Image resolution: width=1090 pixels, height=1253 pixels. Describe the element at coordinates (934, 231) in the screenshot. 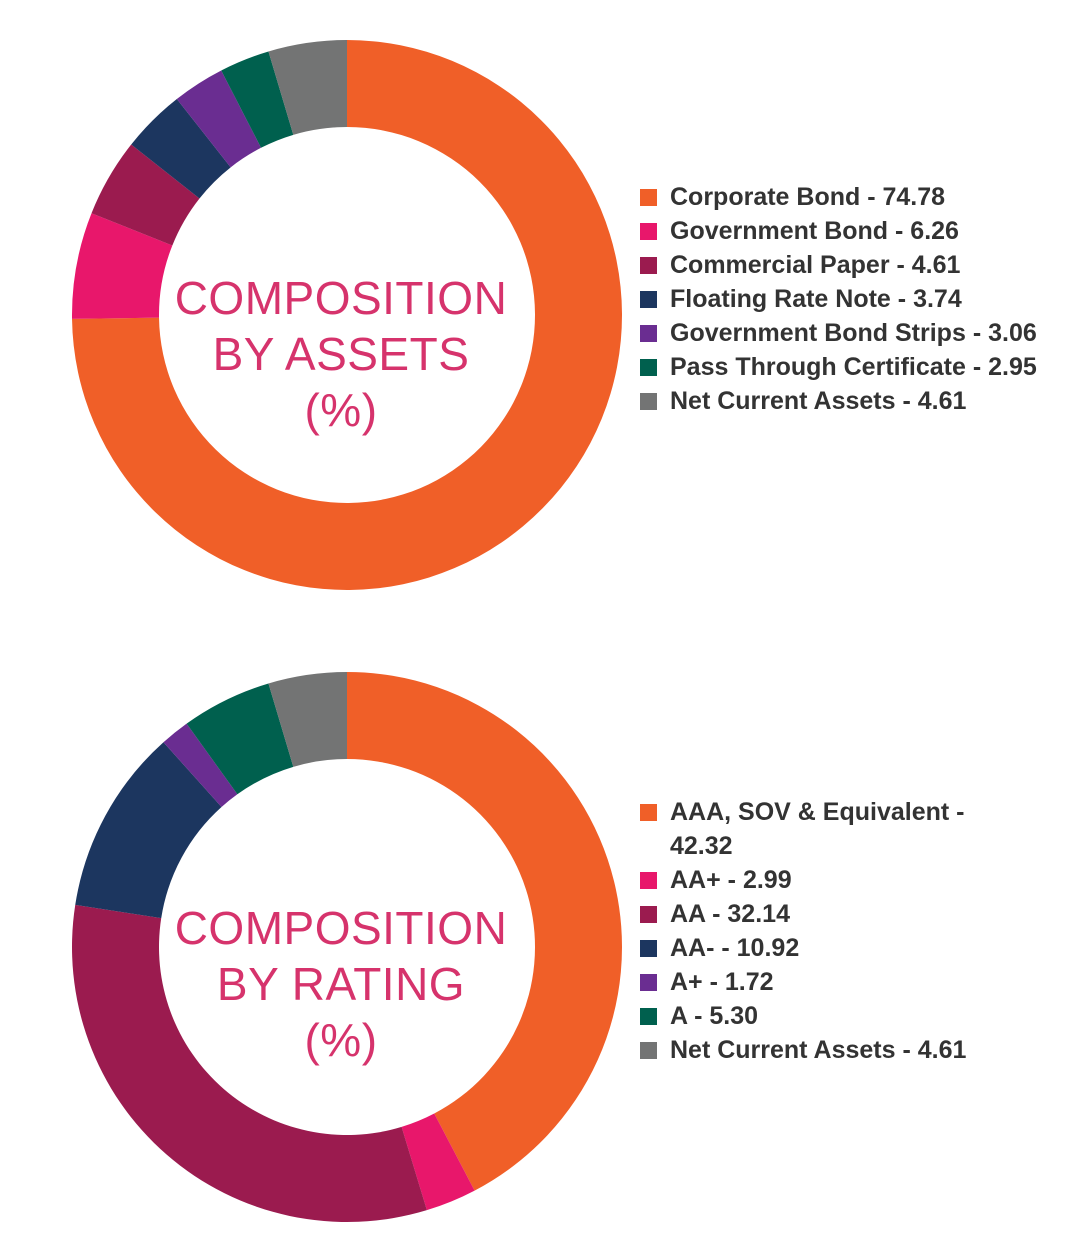

I see `assets-legend-value: 6.26` at that location.